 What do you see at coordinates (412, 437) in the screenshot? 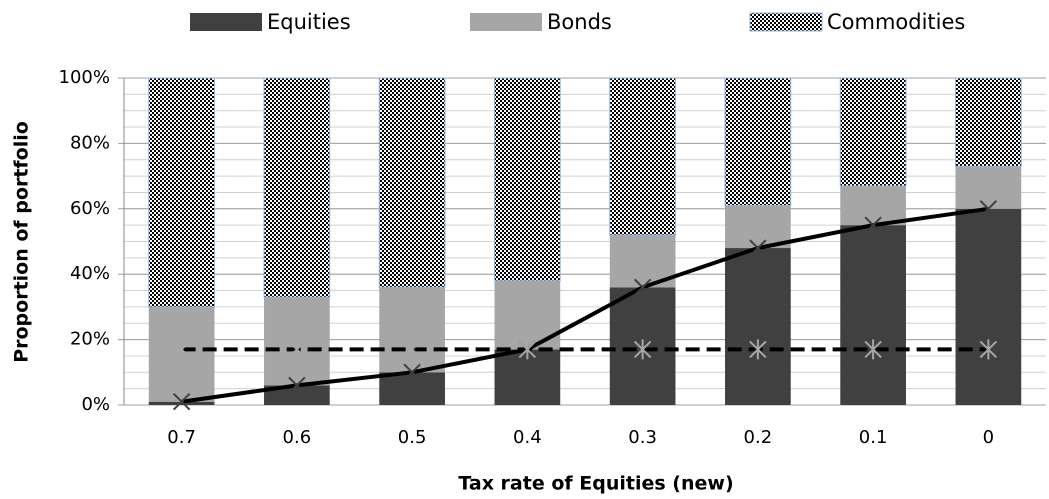
I see `x-tick-label: 0.5` at bounding box center [412, 437].